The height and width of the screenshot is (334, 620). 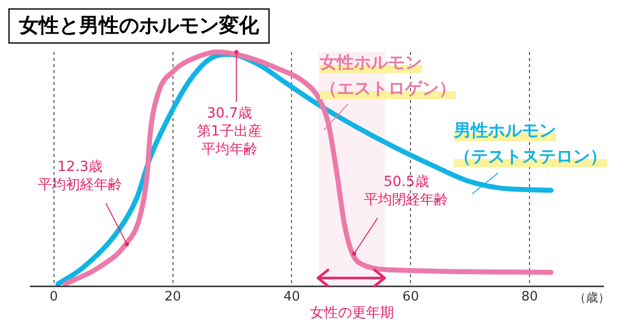 I want to click on annotation: 12.3歳平均初経年齢, so click(x=80, y=175).